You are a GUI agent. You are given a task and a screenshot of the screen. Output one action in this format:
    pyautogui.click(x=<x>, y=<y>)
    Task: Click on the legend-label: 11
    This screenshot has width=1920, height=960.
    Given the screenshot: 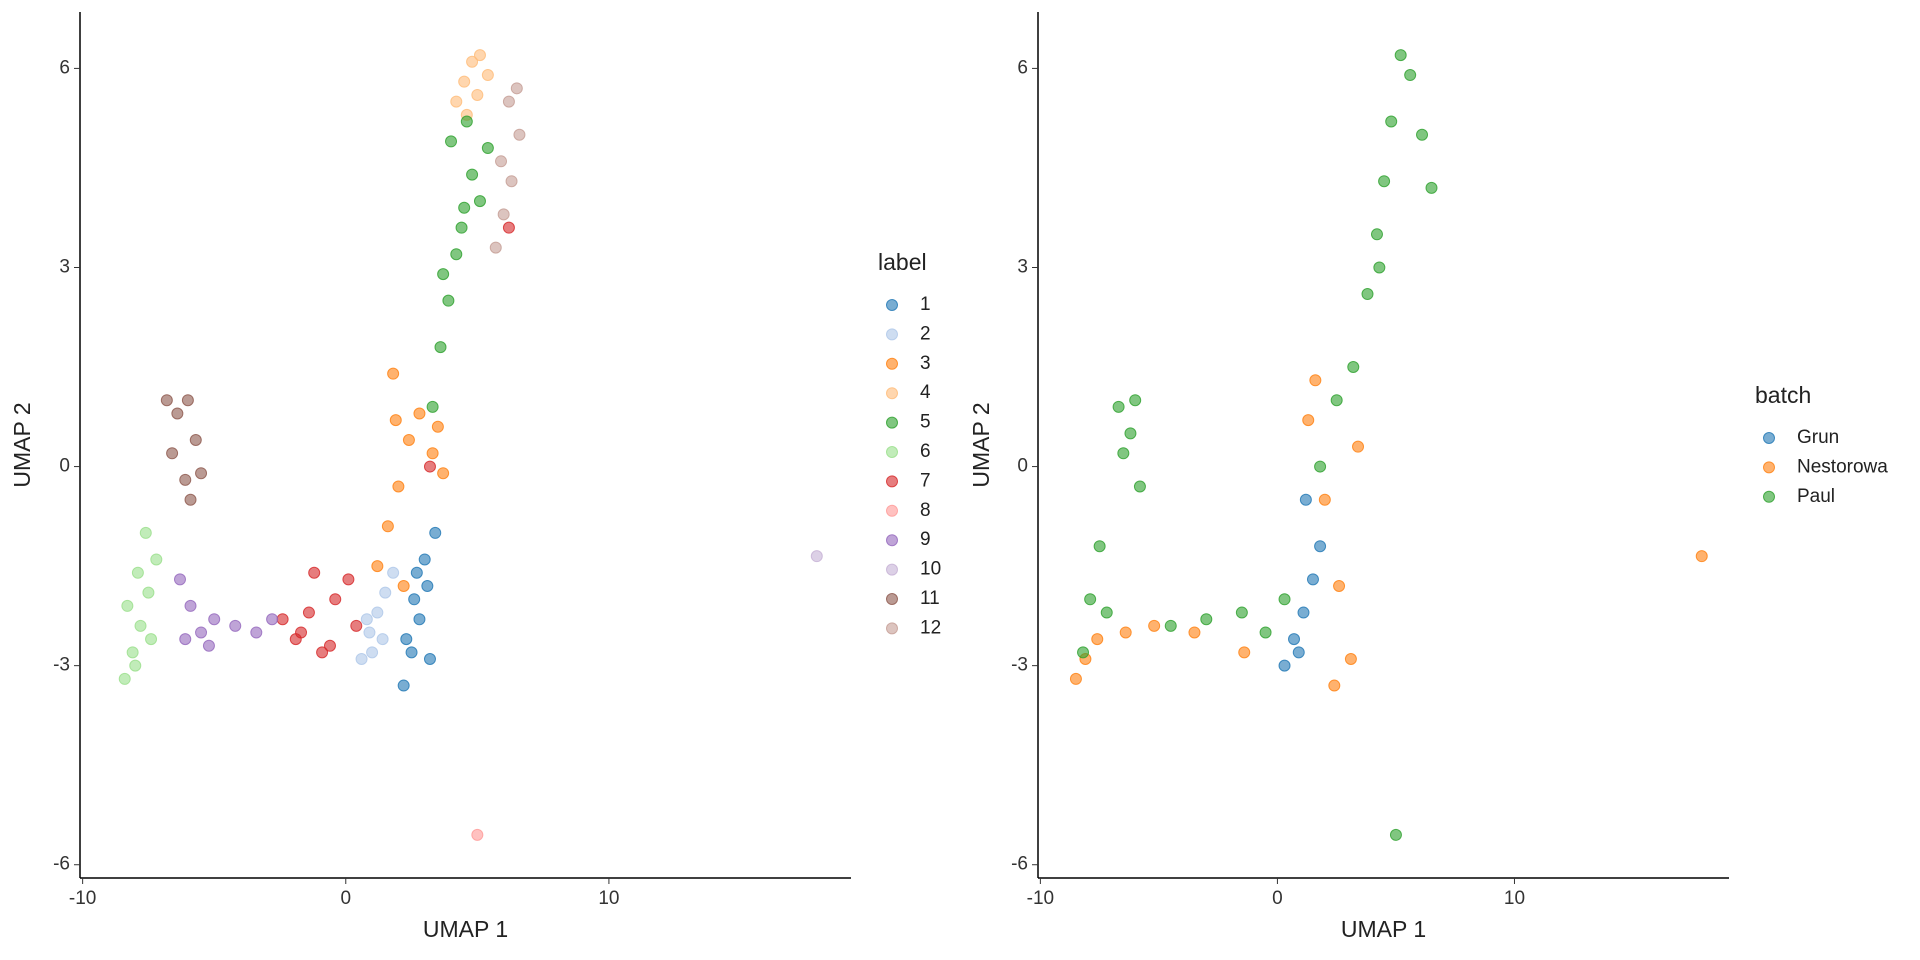 What is the action you would take?
    pyautogui.click(x=930, y=598)
    